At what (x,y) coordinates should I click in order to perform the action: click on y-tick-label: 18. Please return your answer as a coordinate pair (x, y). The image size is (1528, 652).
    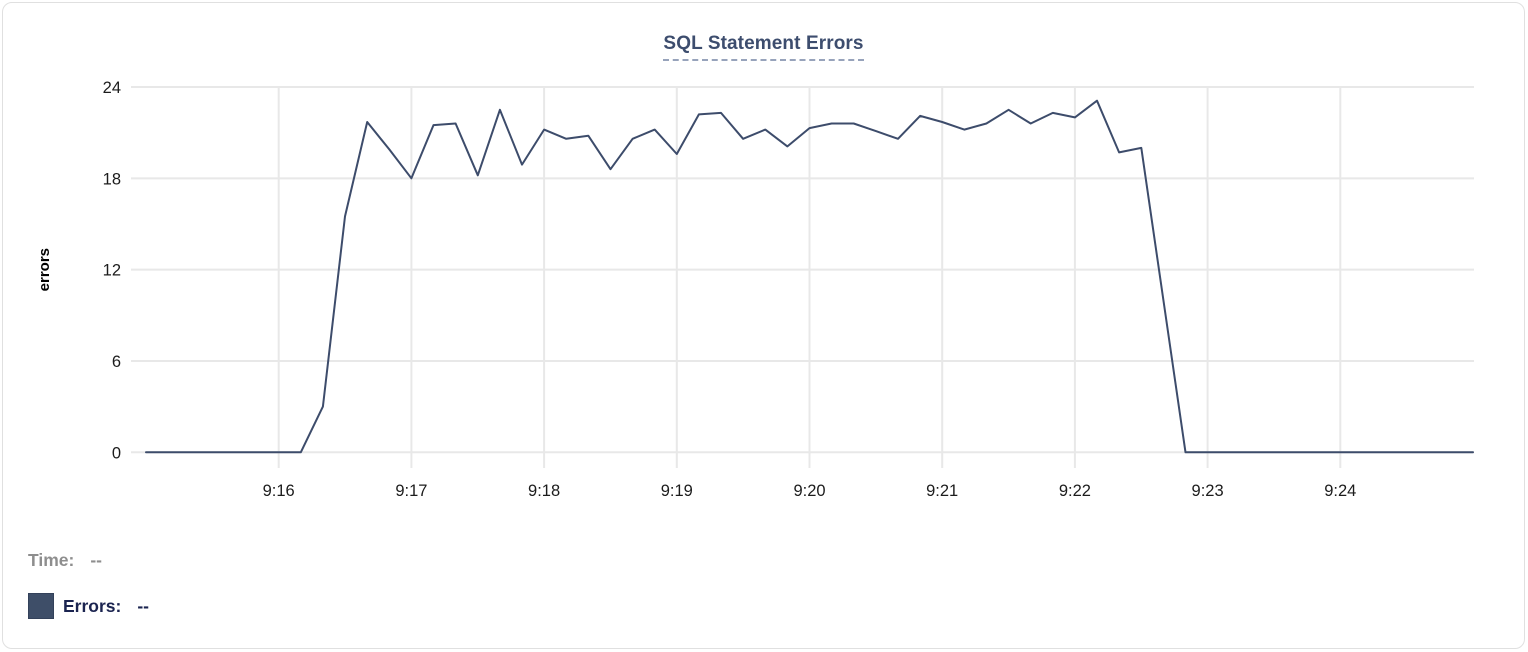
    Looking at the image, I should click on (112, 179).